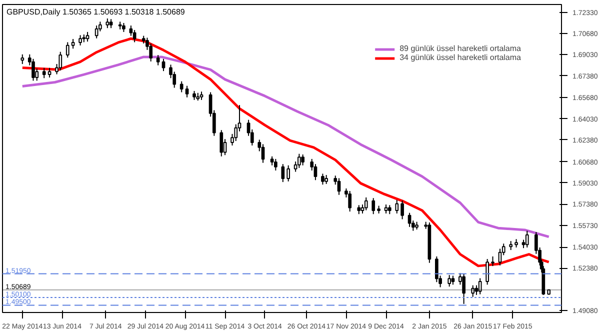 Image resolution: width=600 pixels, height=333 pixels. What do you see at coordinates (96, 12) in the screenshot?
I see `chart-title: GBPUSD,Daily 1.50365 1.50693 1.50318 1.50689` at bounding box center [96, 12].